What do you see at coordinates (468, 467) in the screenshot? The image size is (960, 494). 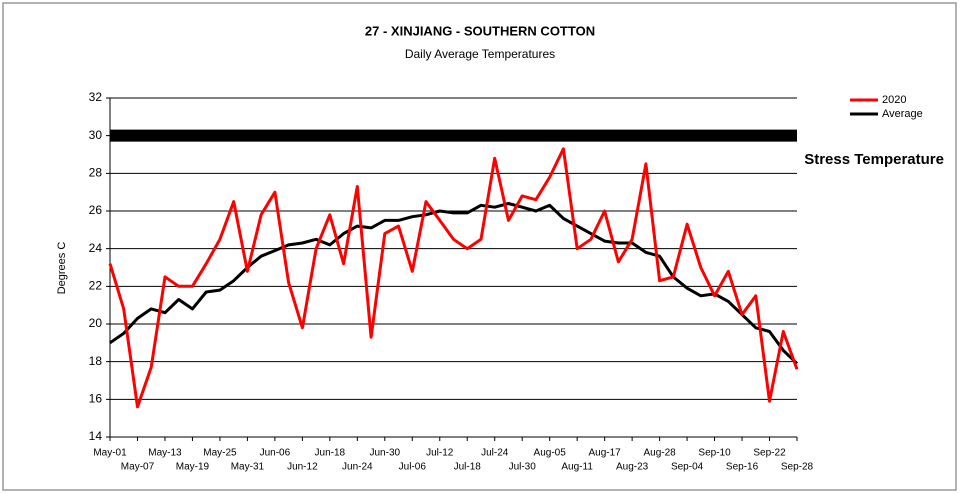 I see `x-tick-label: Jul-18` at bounding box center [468, 467].